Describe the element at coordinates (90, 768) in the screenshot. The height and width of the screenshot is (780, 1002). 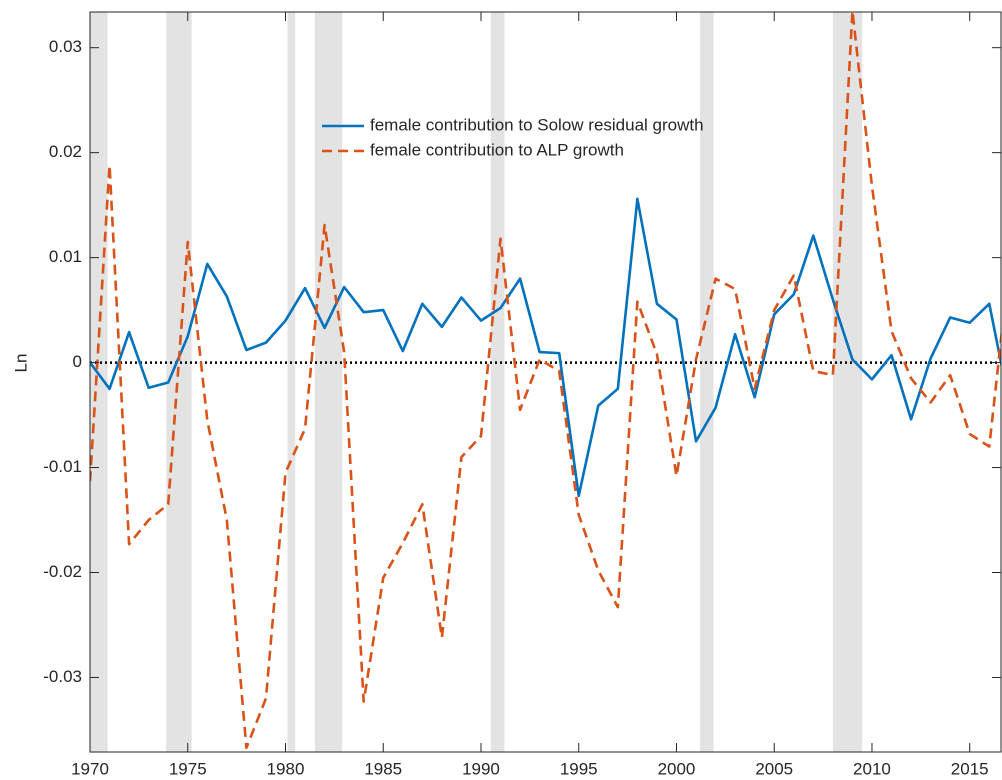
I see `x-tick-label: 1970` at that location.